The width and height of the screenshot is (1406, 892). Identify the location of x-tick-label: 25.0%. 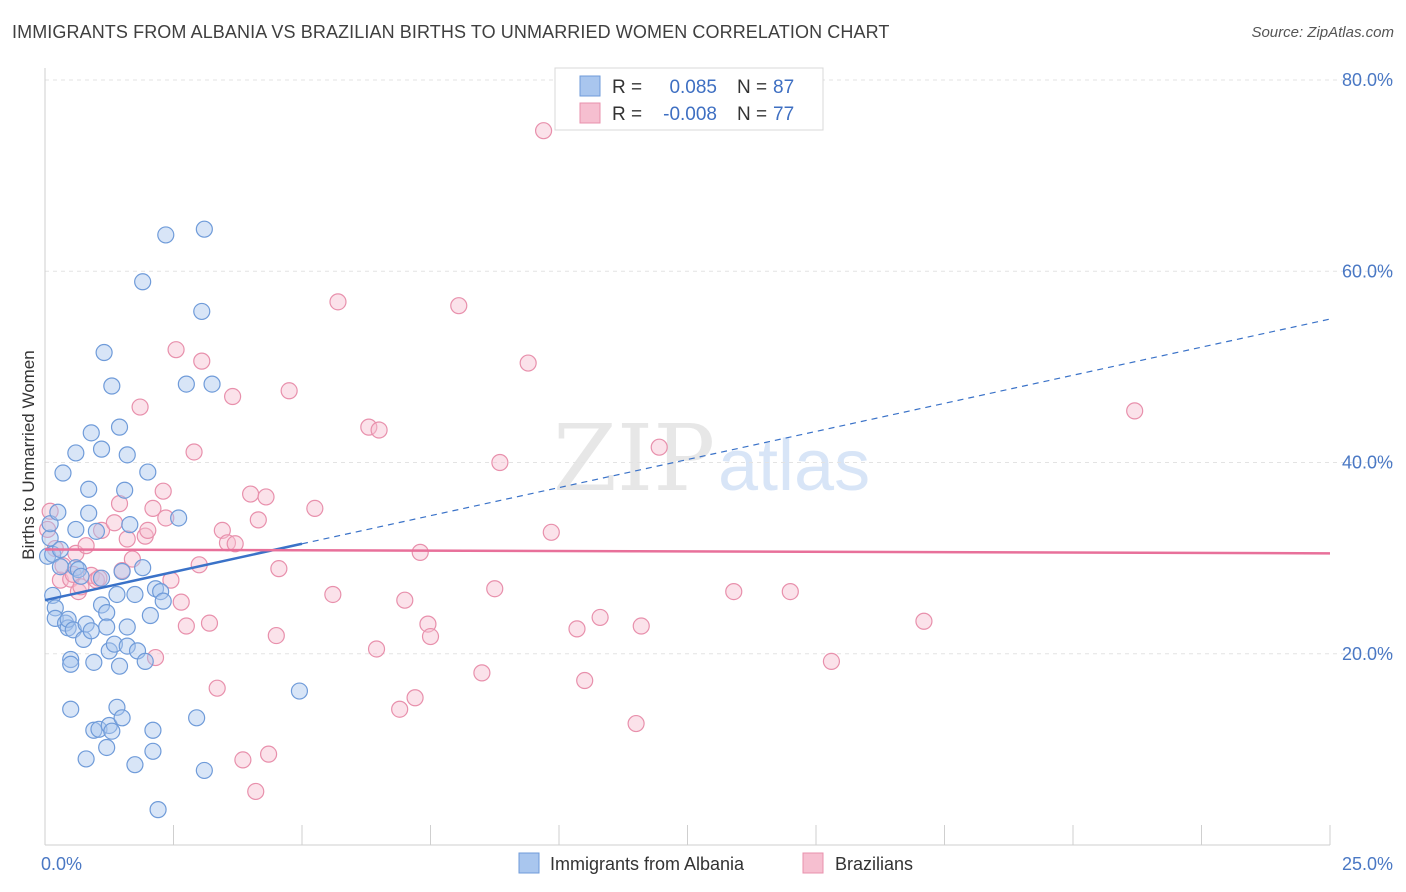
(1367, 864).